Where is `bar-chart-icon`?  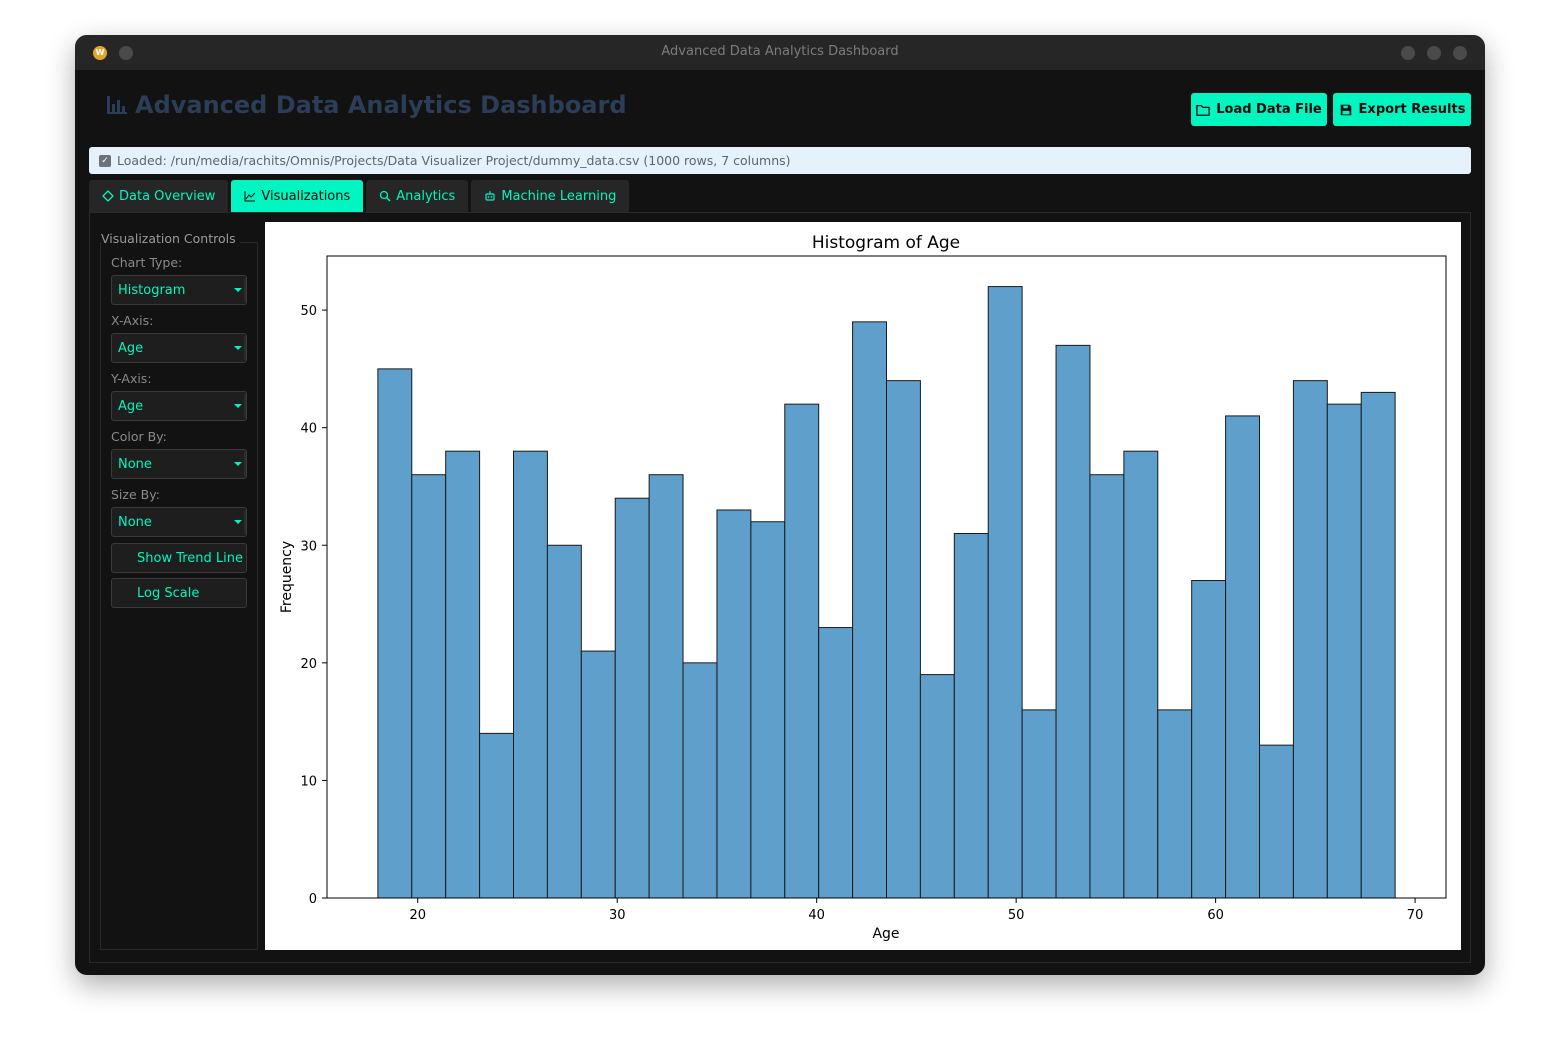
bar-chart-icon is located at coordinates (117, 105).